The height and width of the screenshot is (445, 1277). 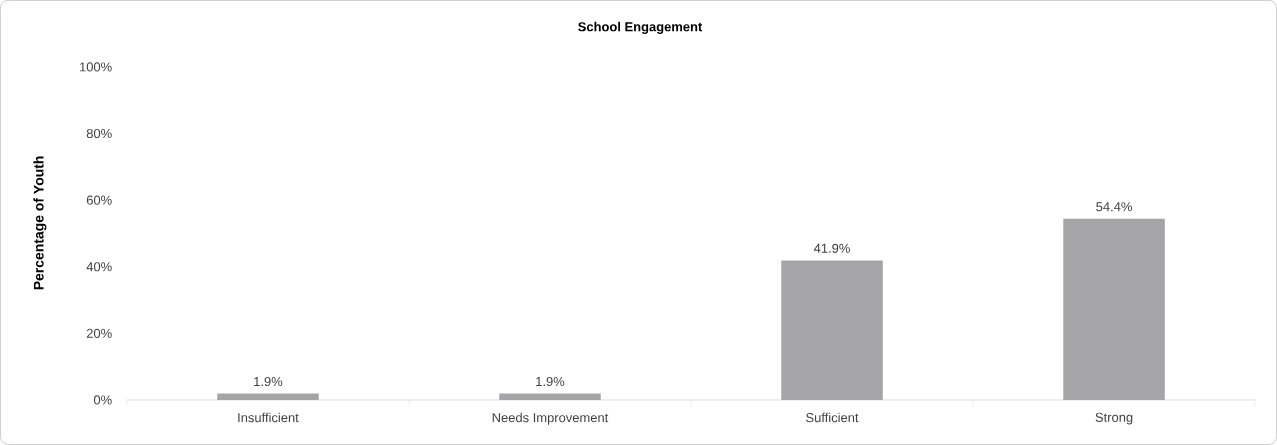 What do you see at coordinates (832, 417) in the screenshot?
I see `x-tick-label: Sufficient` at bounding box center [832, 417].